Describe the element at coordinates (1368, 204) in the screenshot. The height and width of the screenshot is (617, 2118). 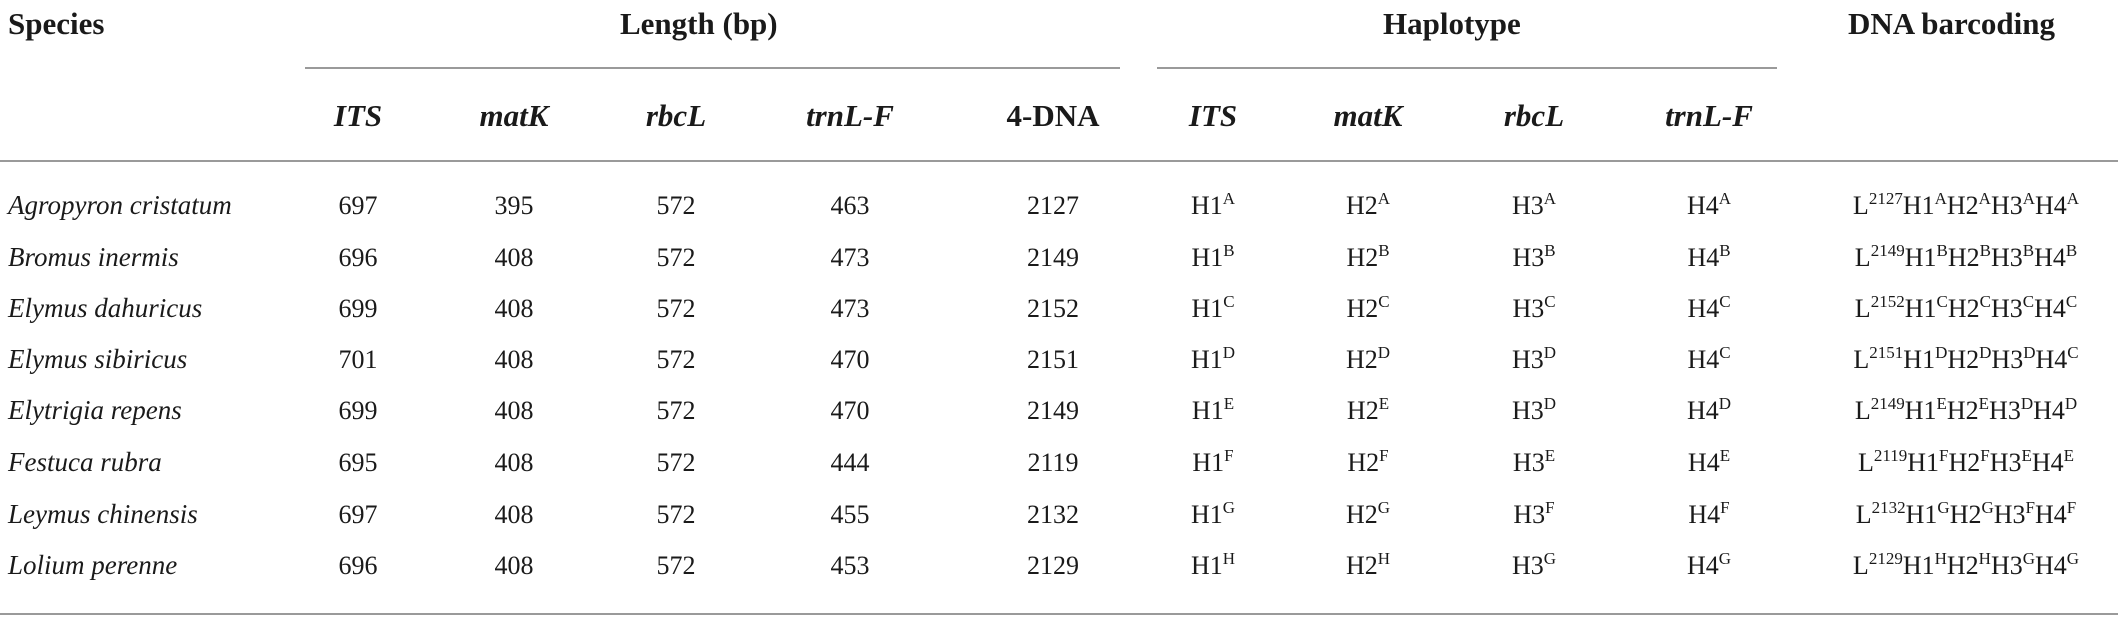
I see `haplotype-cell: H2A` at that location.